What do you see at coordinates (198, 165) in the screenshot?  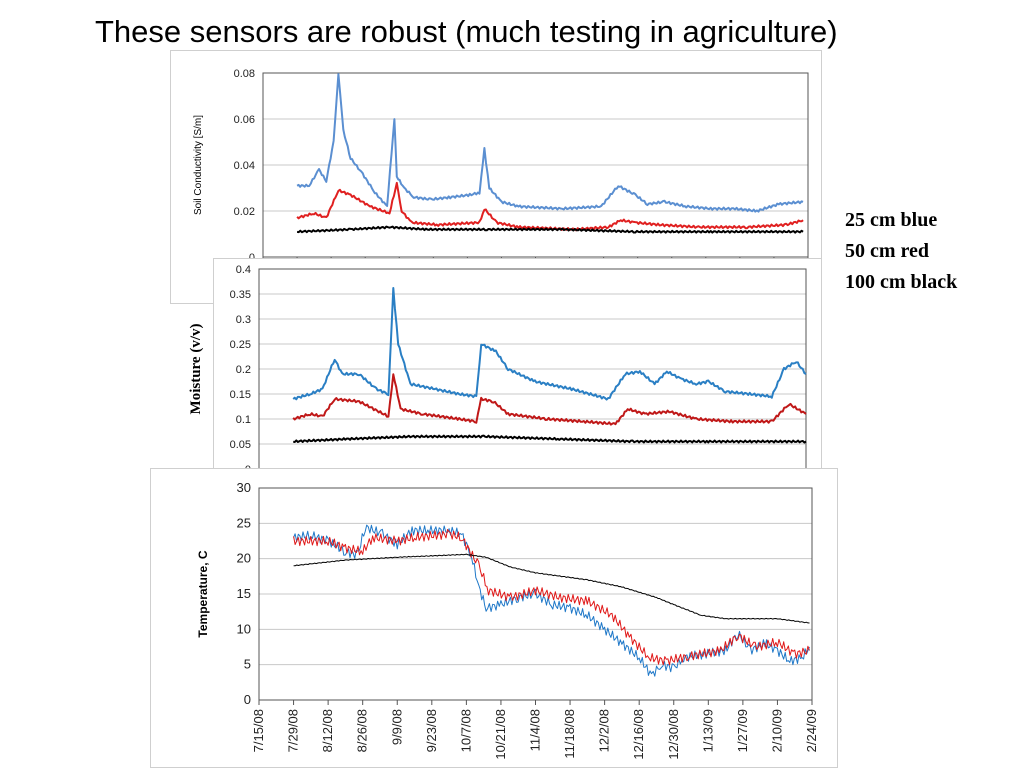 I see `y-axis-label: Soil Conductivity [S/m]` at bounding box center [198, 165].